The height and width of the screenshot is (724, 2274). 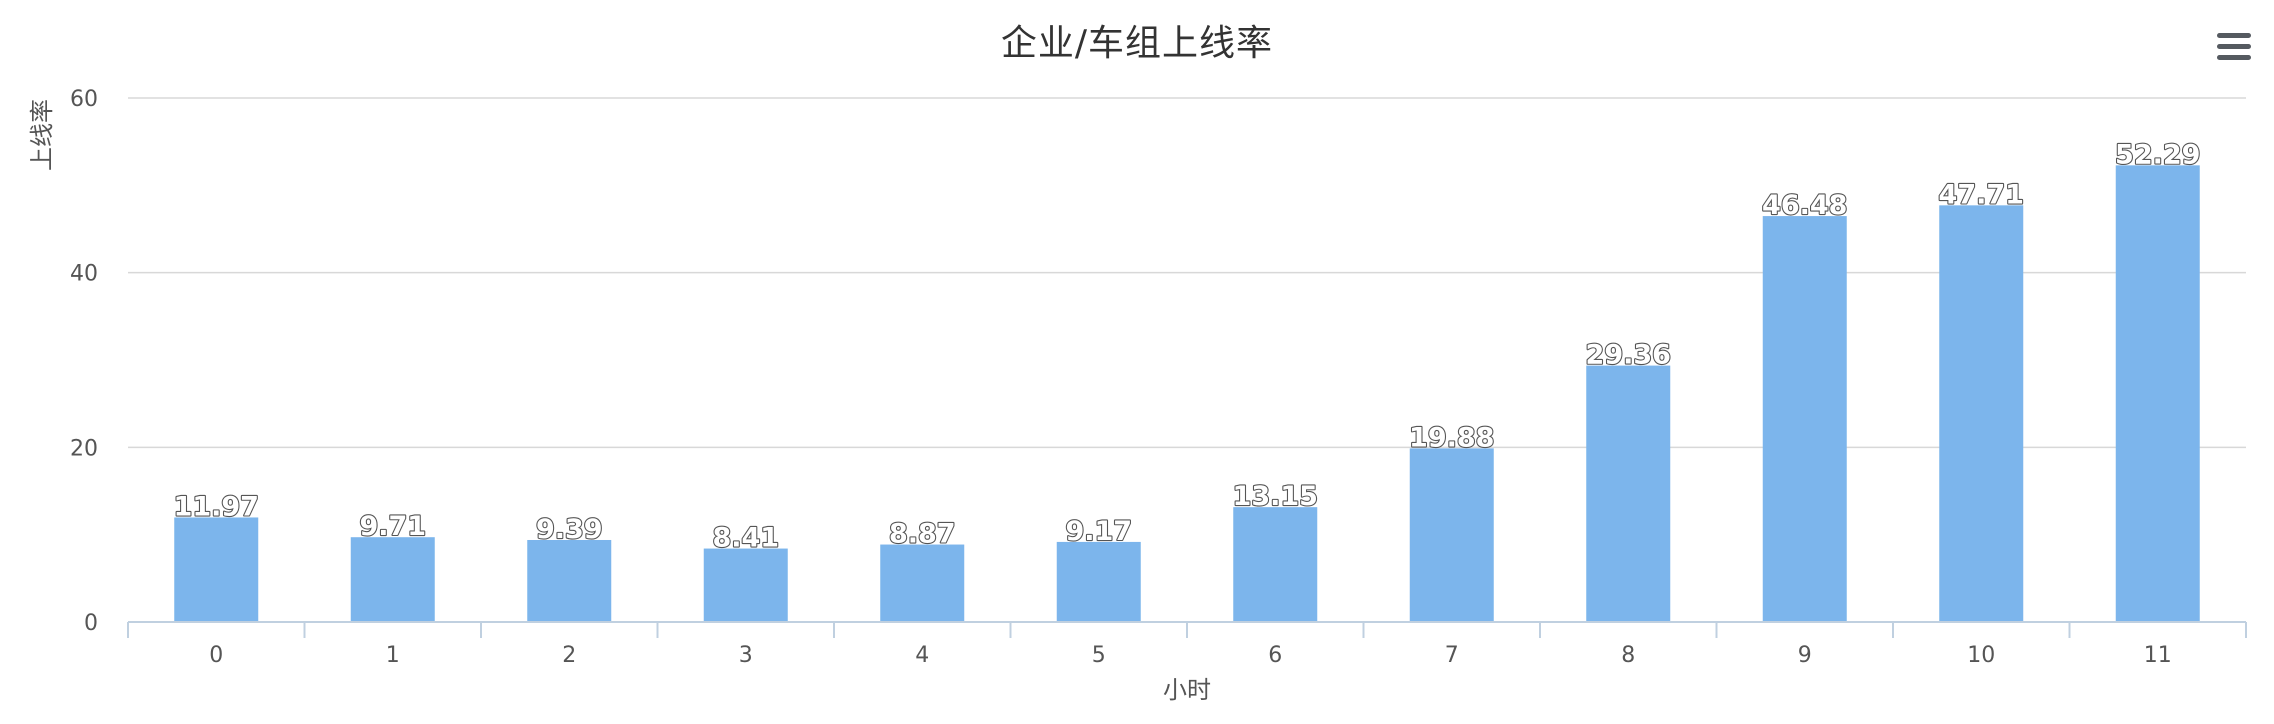 I want to click on data-label: 29.36, so click(x=1628, y=355).